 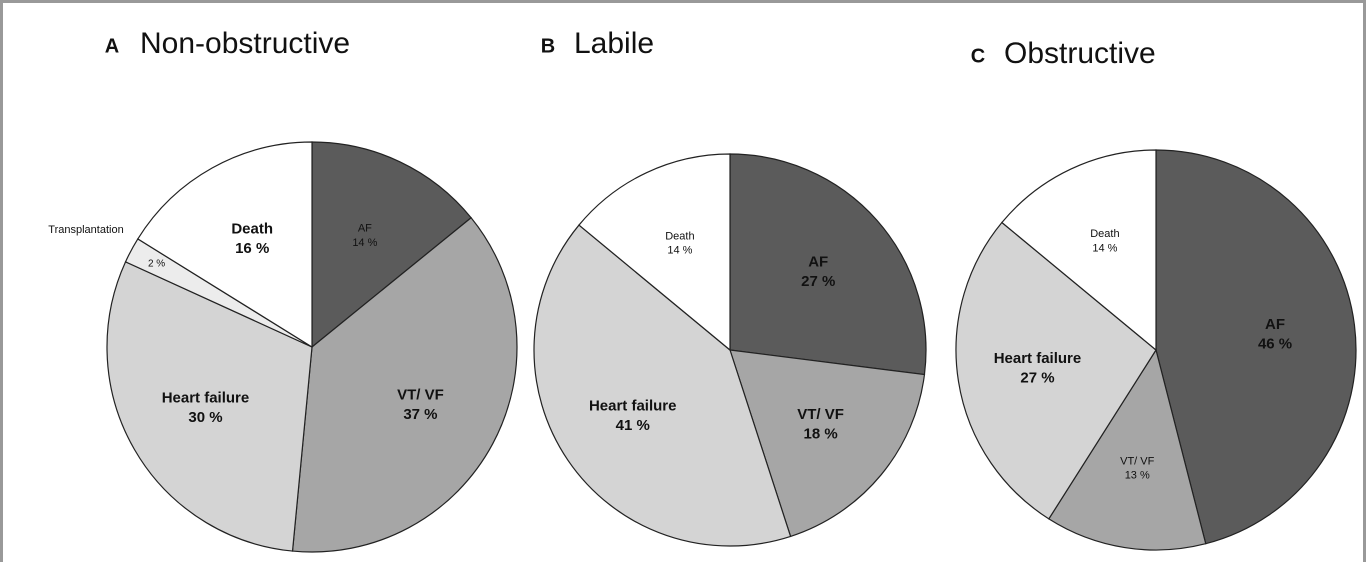 What do you see at coordinates (978, 56) in the screenshot?
I see `panel-letter: C` at bounding box center [978, 56].